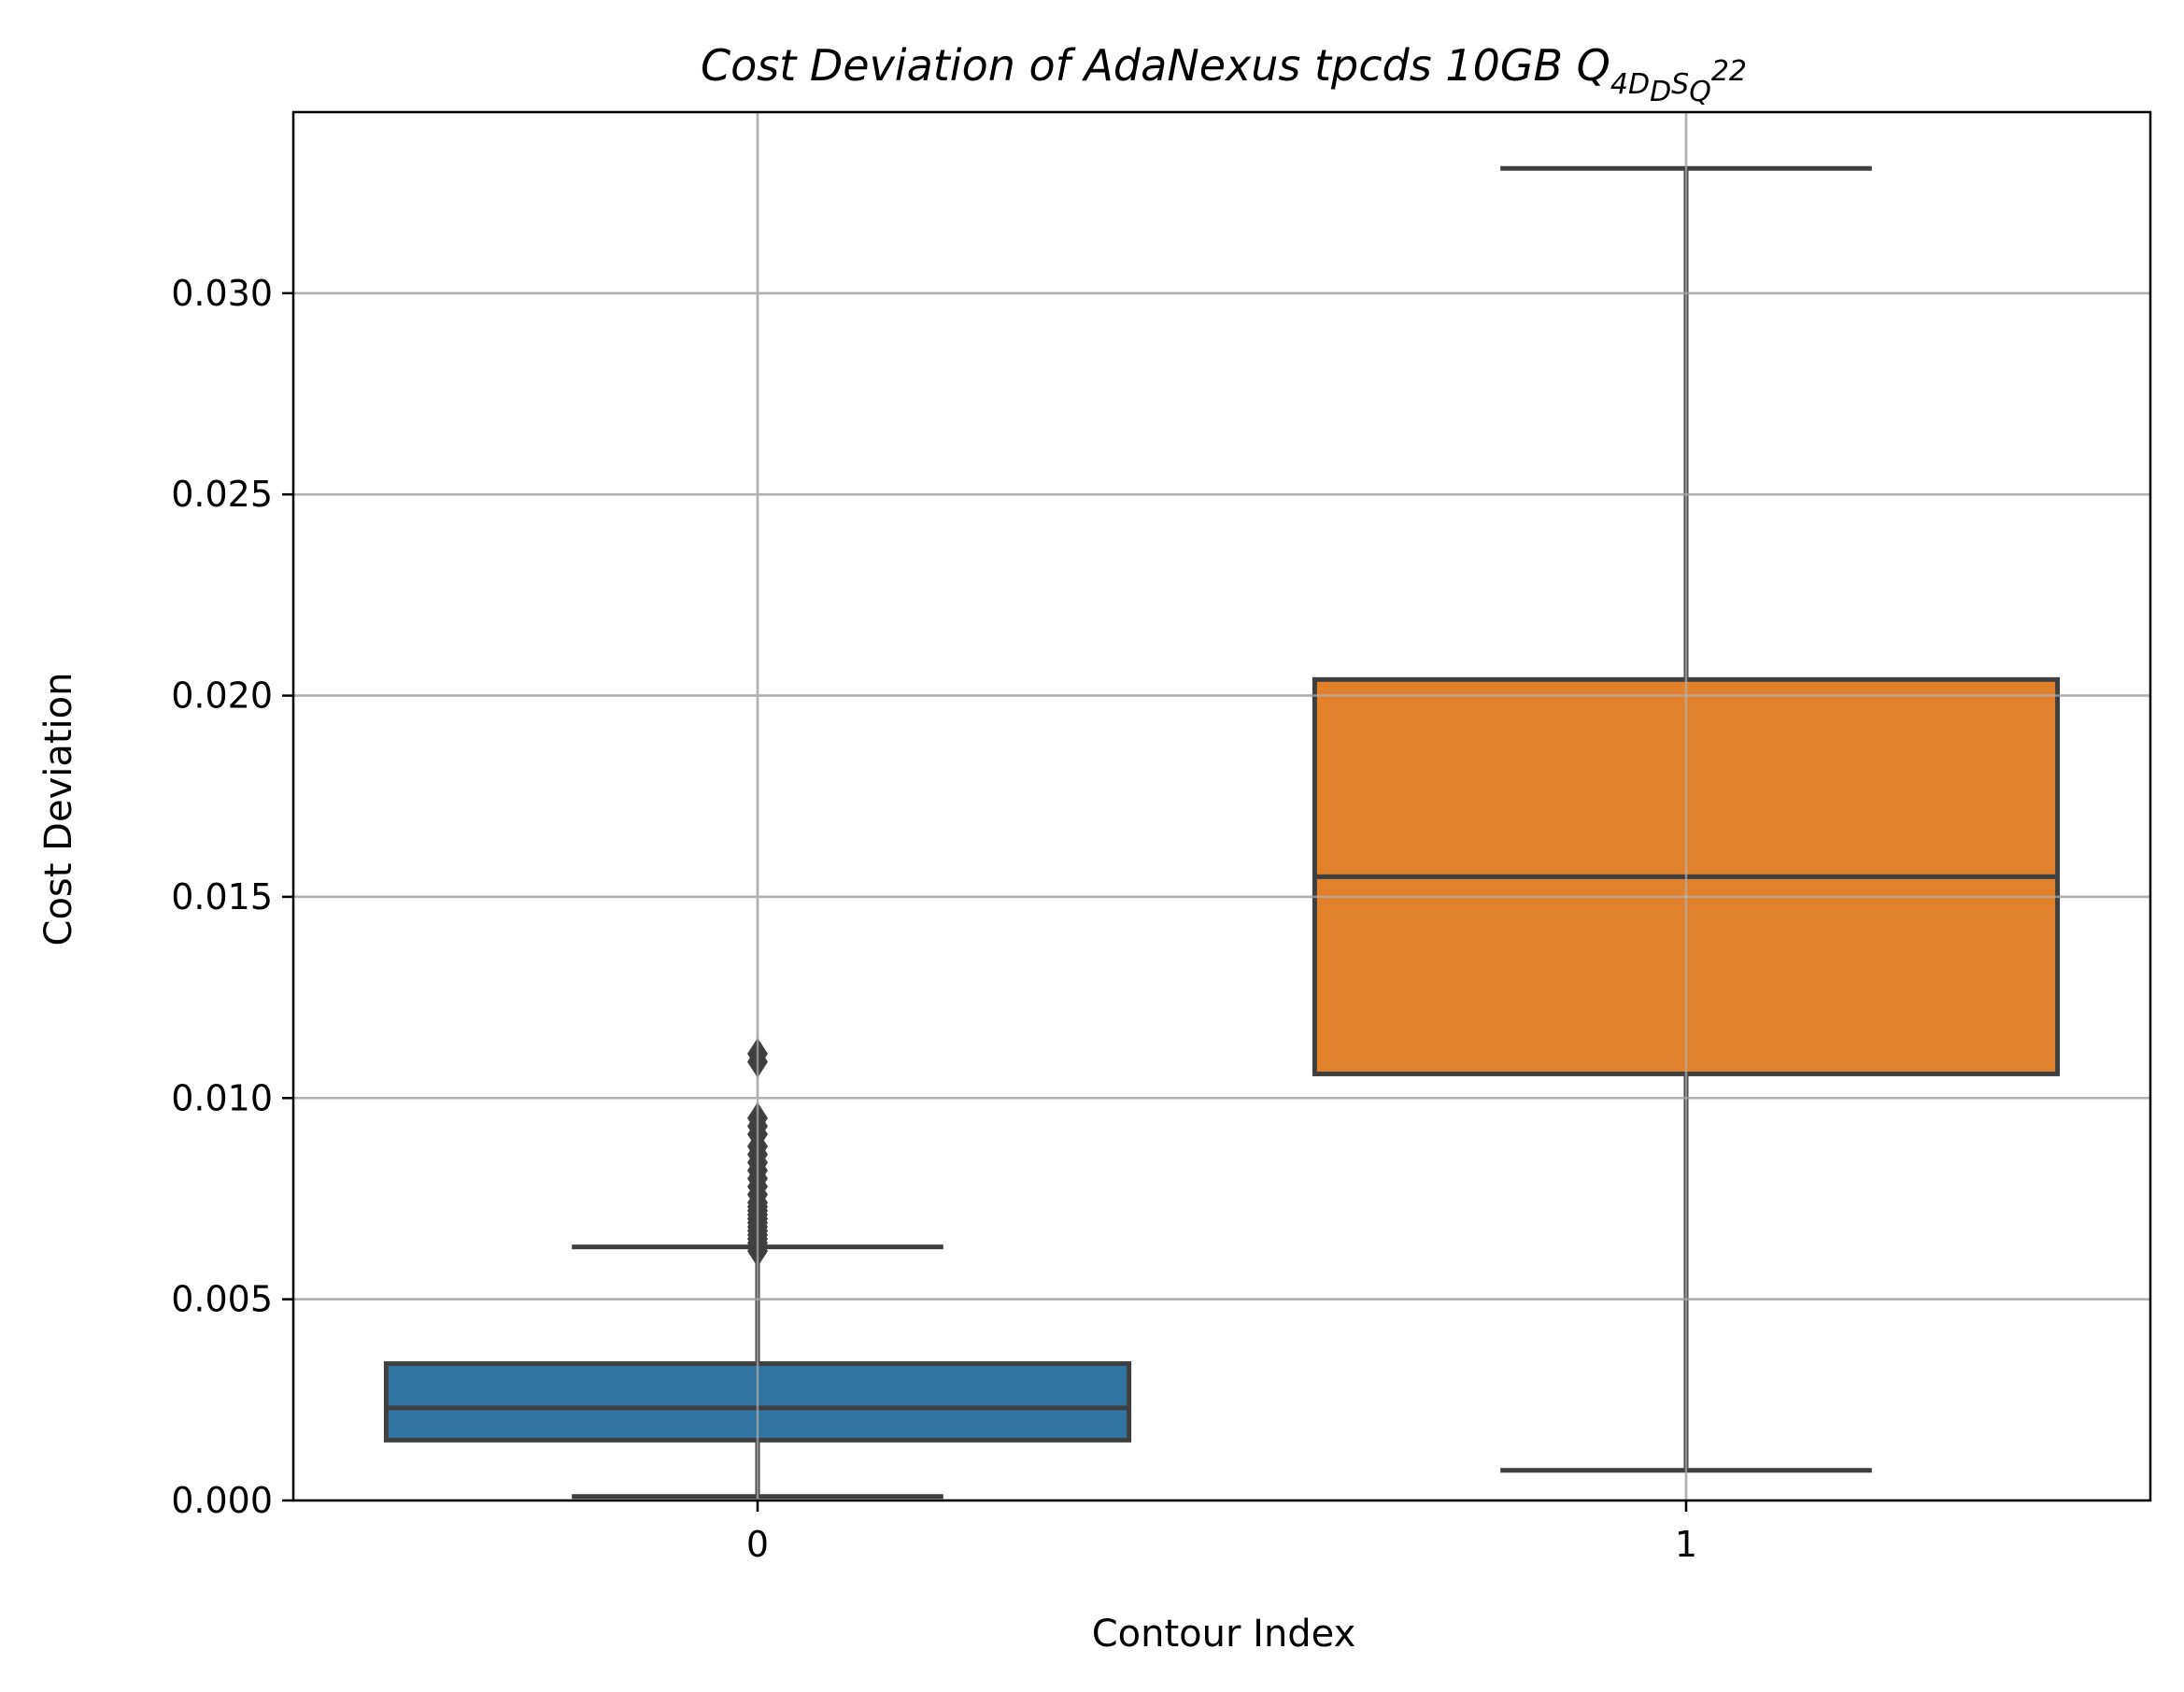 The image size is (2184, 1692). Describe the element at coordinates (1686, 1544) in the screenshot. I see `x-tick-label: 1` at that location.